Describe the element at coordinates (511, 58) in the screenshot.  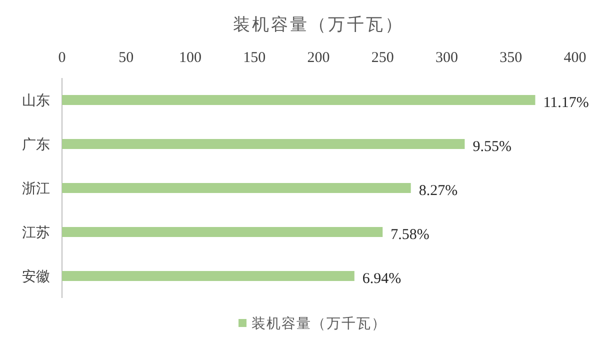
I see `x-tick-label: 350` at that location.